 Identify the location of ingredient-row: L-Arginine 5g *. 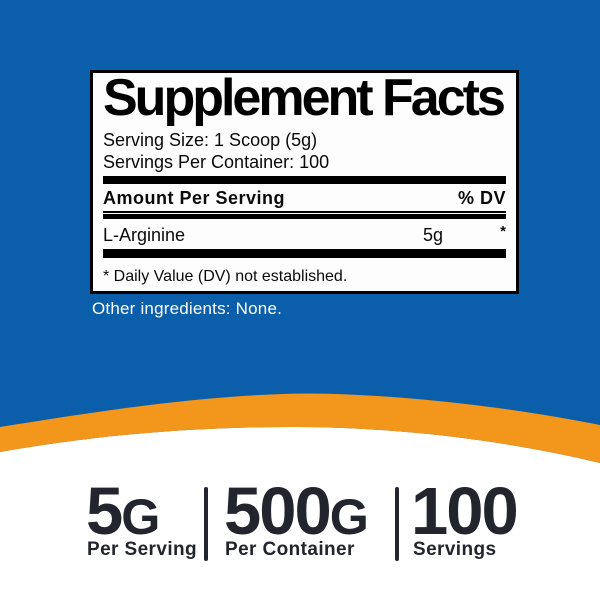
(304, 234).